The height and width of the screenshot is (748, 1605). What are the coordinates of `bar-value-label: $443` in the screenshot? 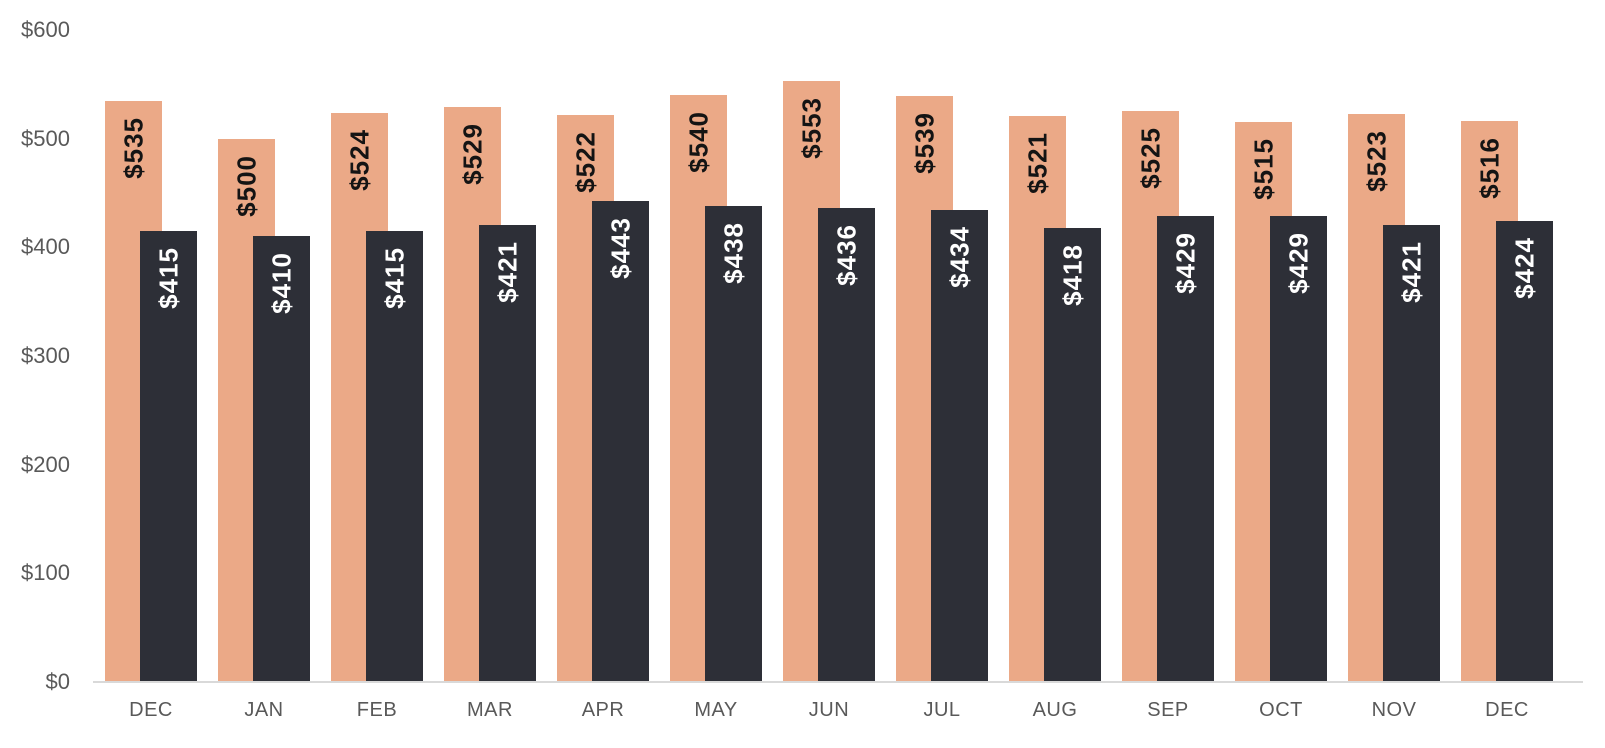 It's located at (620, 248).